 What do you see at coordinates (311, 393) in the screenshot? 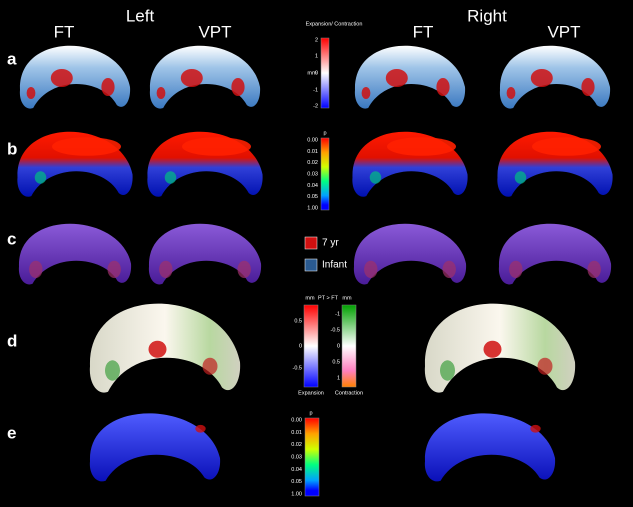
I see `colorbar-caption: Expansion` at bounding box center [311, 393].